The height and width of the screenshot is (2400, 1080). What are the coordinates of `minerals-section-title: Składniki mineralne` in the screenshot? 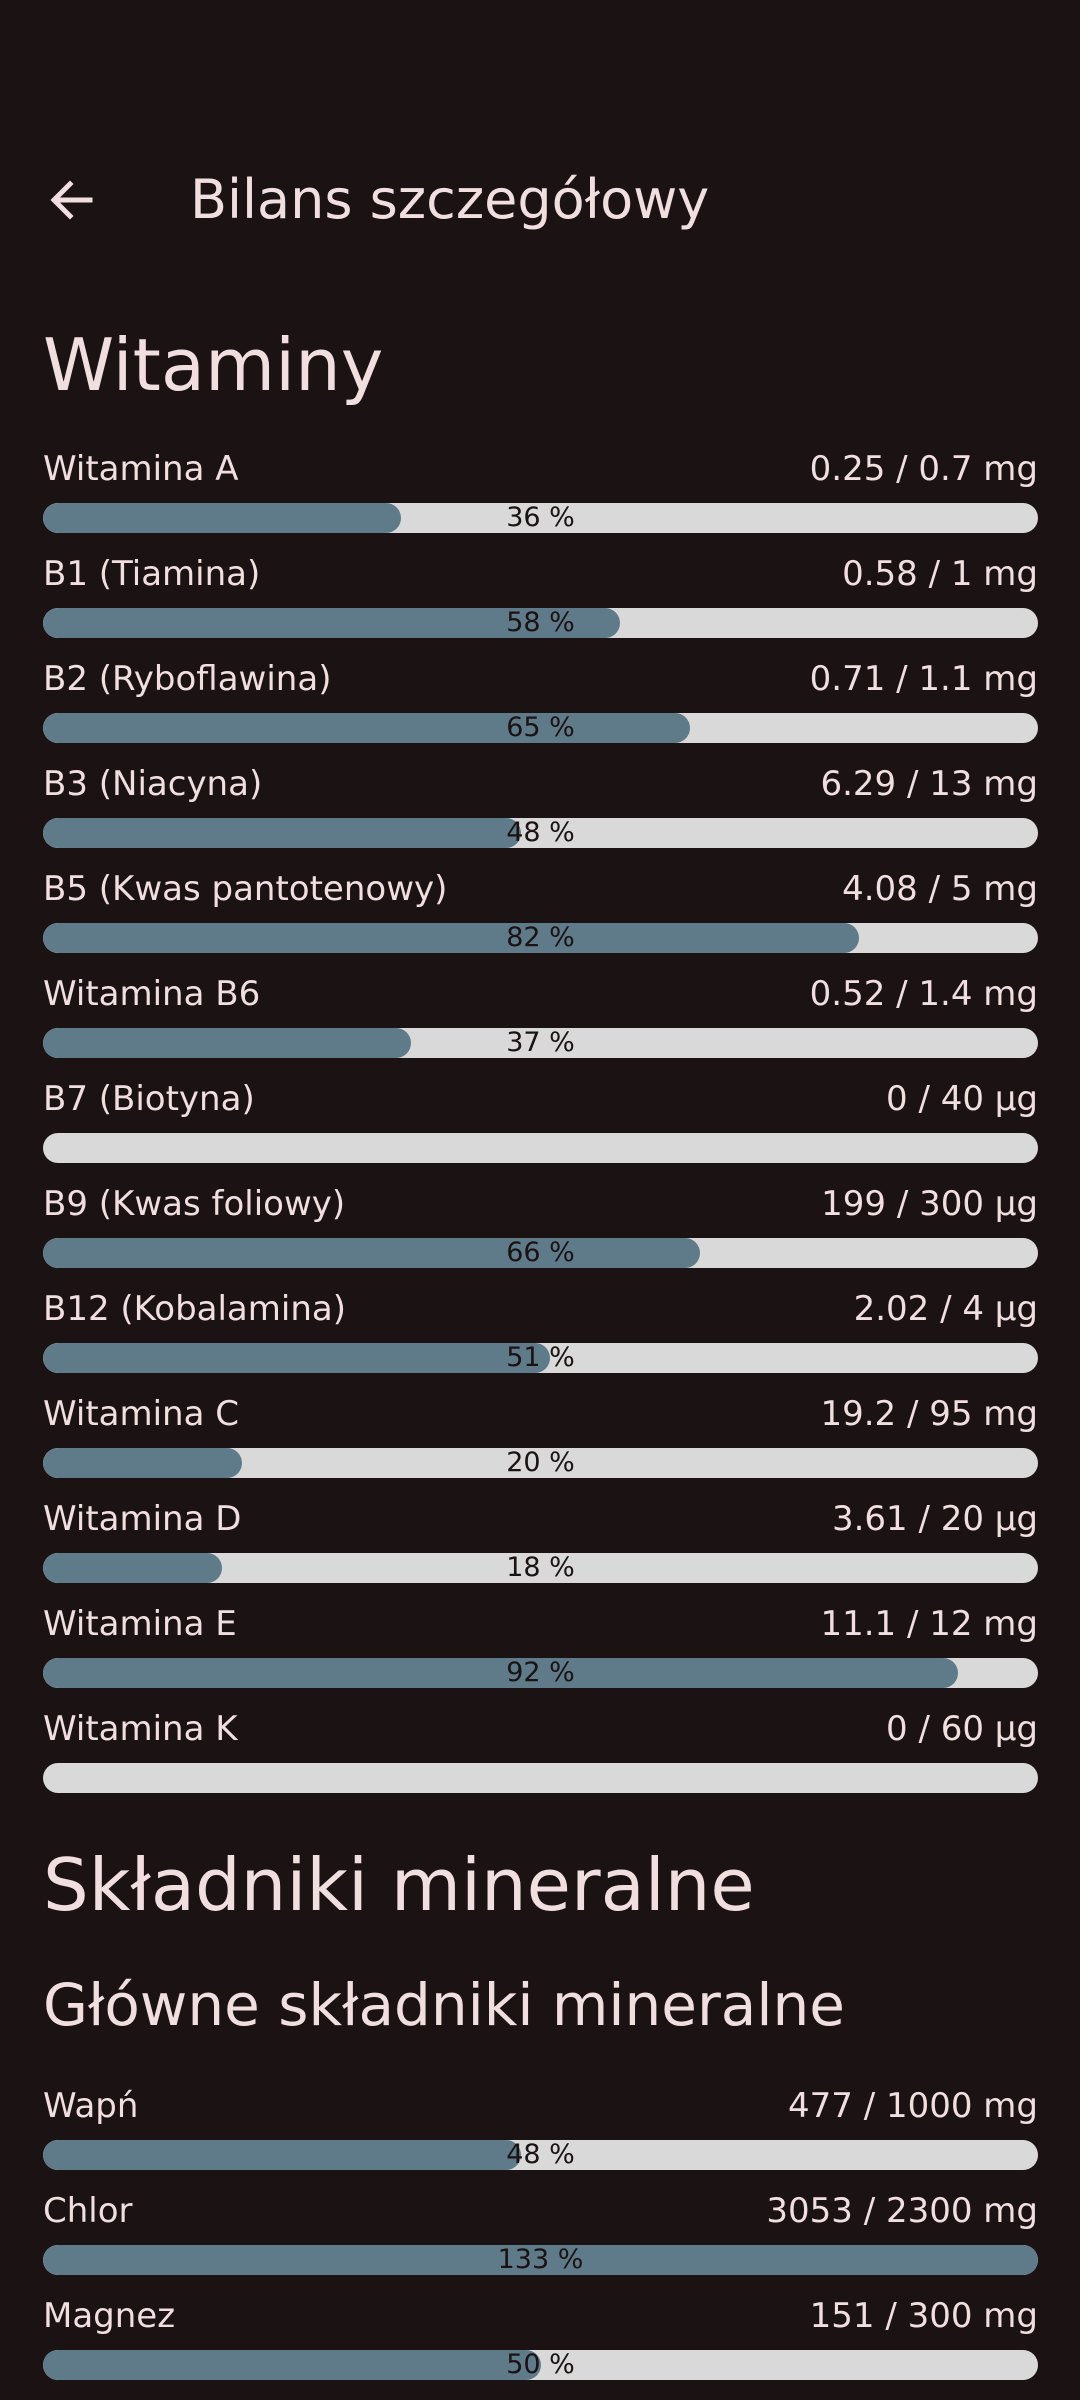 It's located at (399, 1885).